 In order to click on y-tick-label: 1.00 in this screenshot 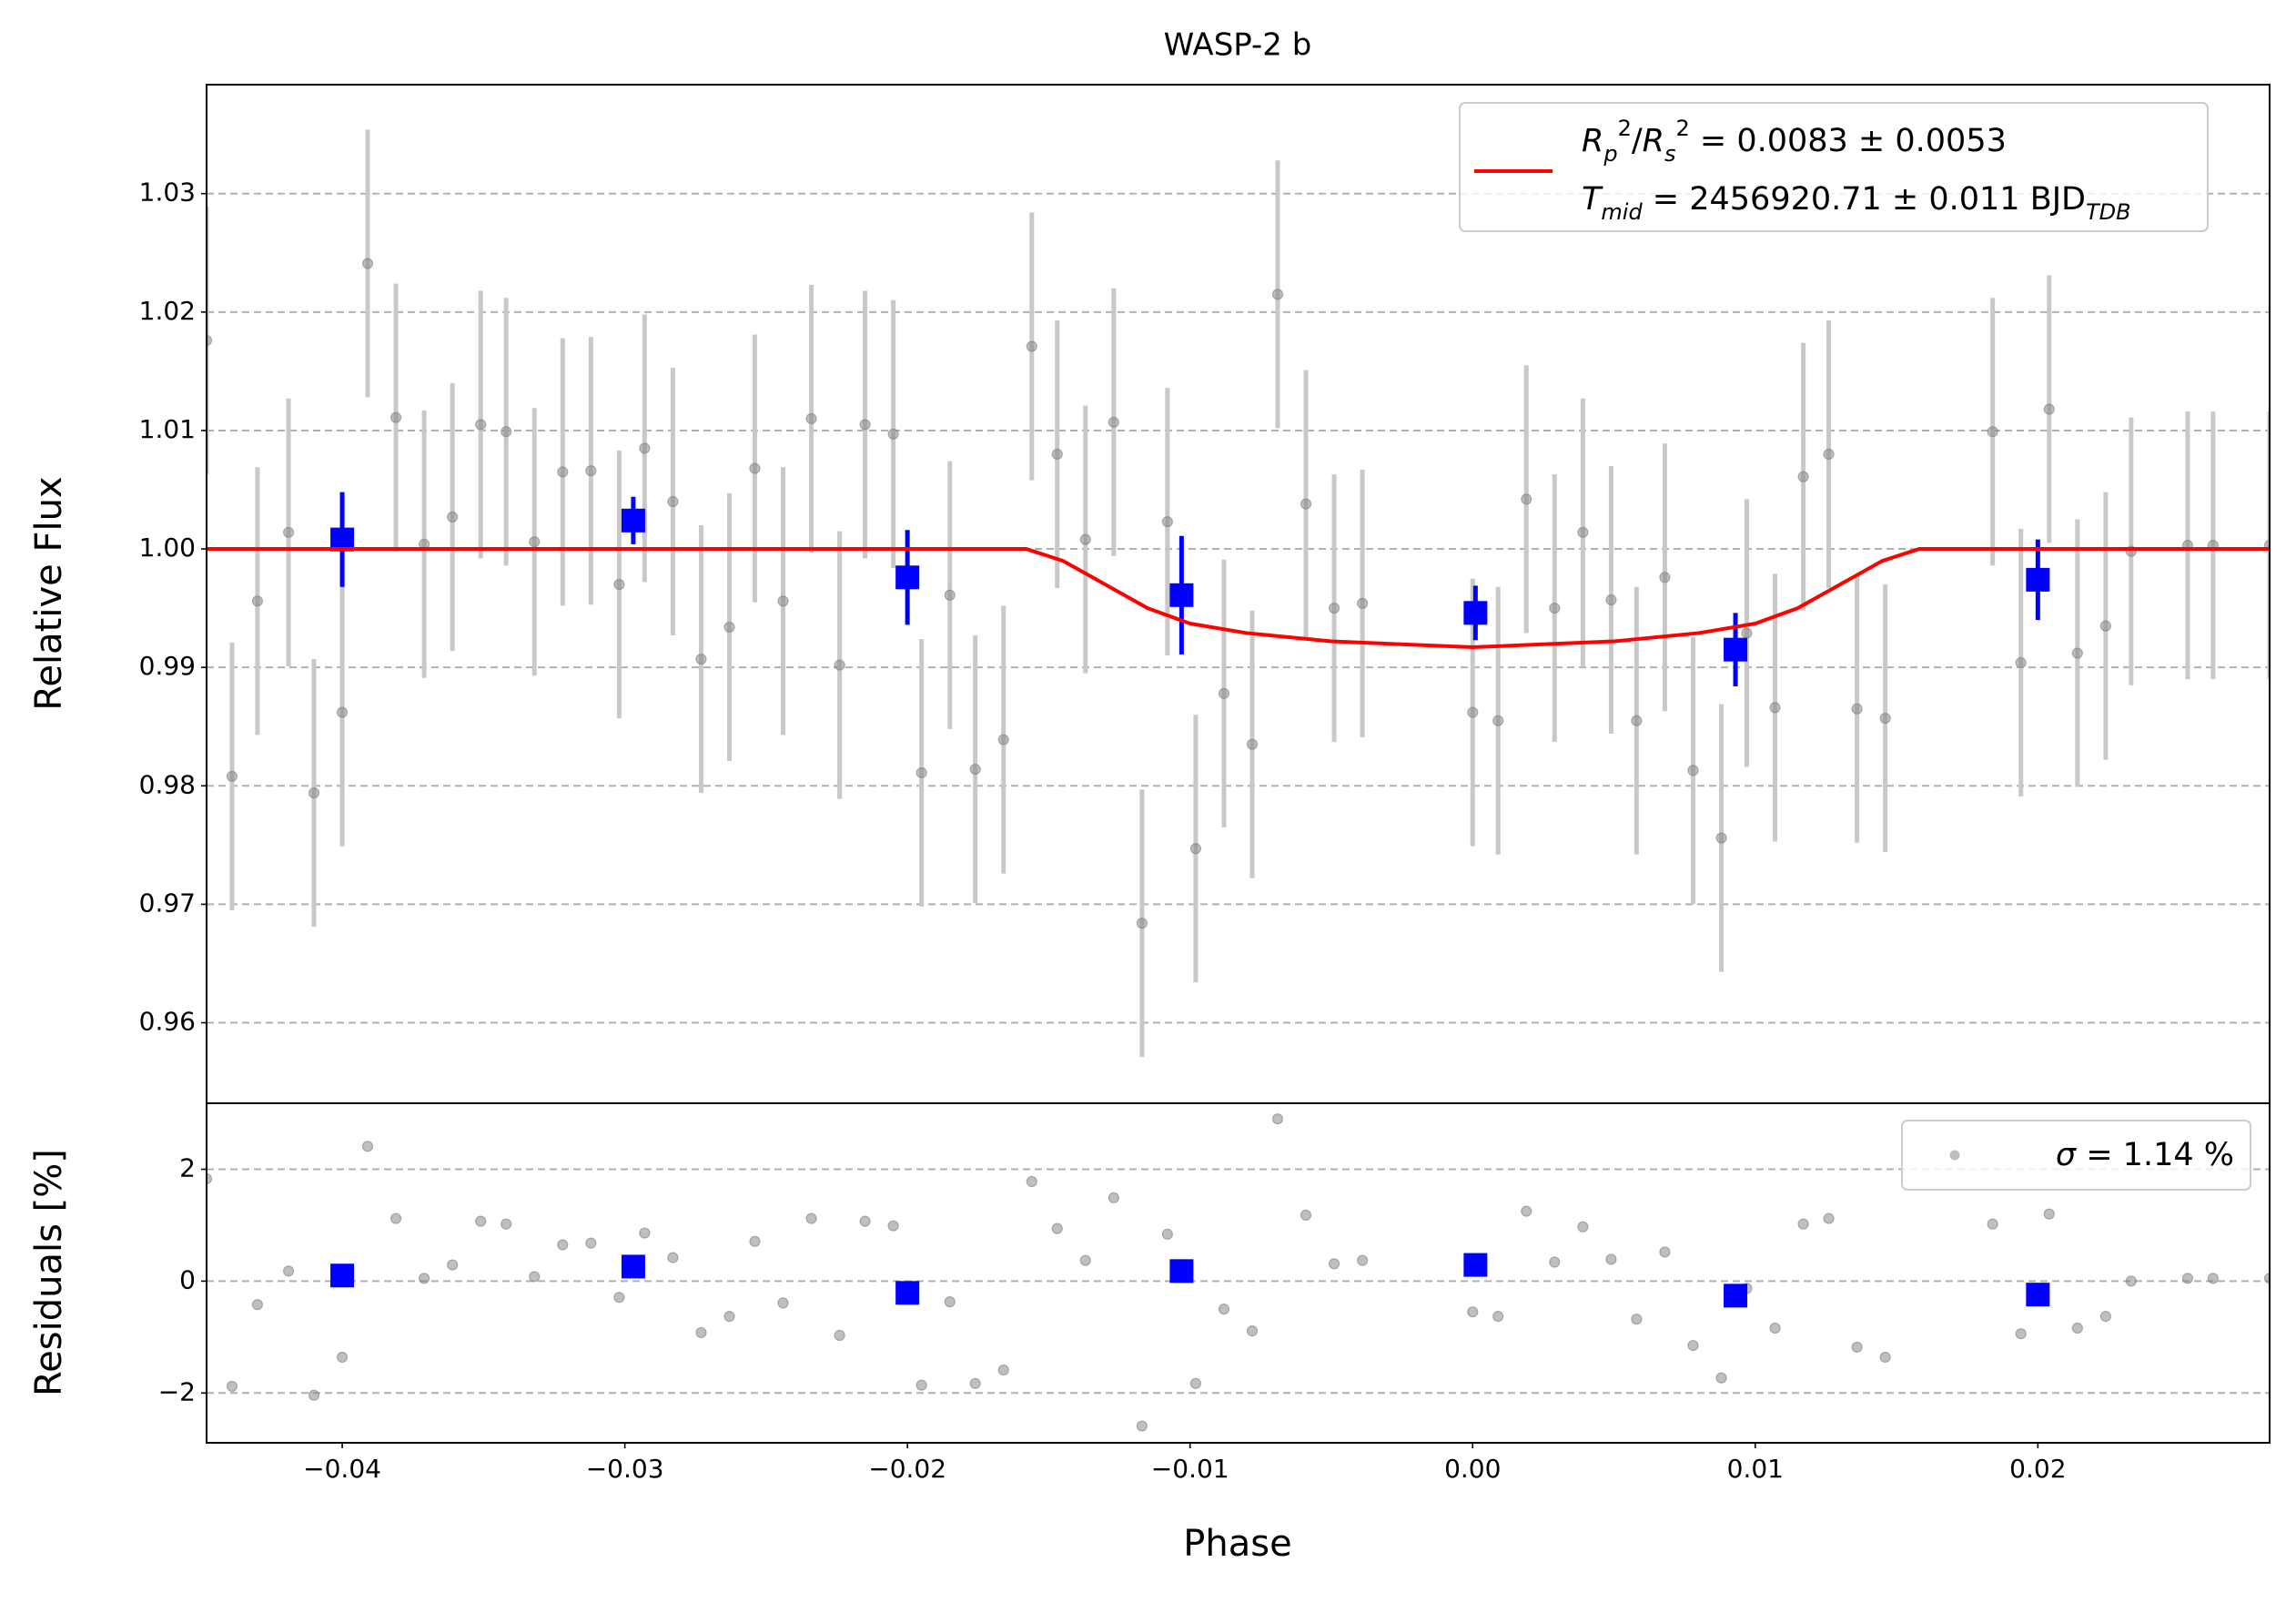, I will do `click(167, 548)`.